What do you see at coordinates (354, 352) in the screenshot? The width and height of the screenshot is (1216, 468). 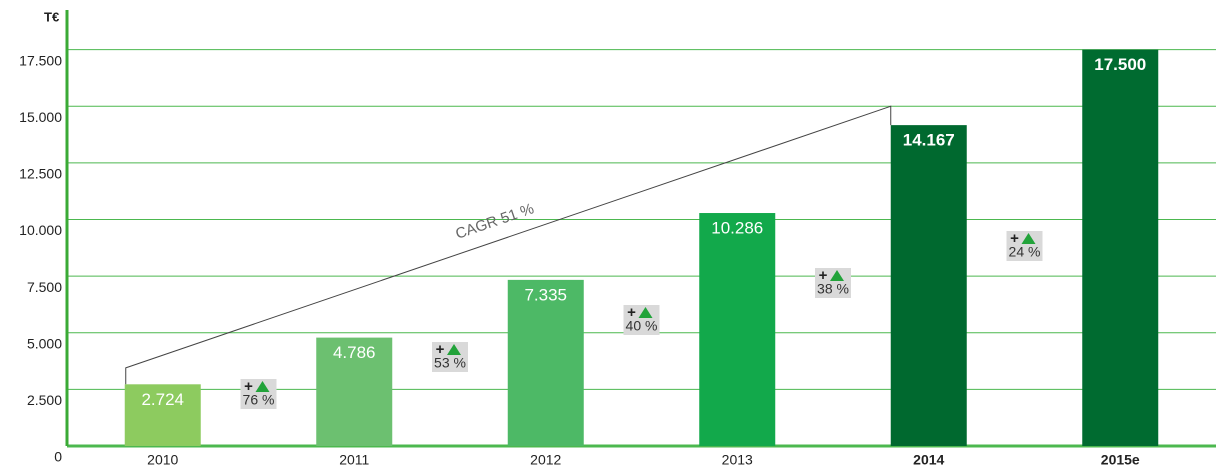 I see `value-label: 4.786` at bounding box center [354, 352].